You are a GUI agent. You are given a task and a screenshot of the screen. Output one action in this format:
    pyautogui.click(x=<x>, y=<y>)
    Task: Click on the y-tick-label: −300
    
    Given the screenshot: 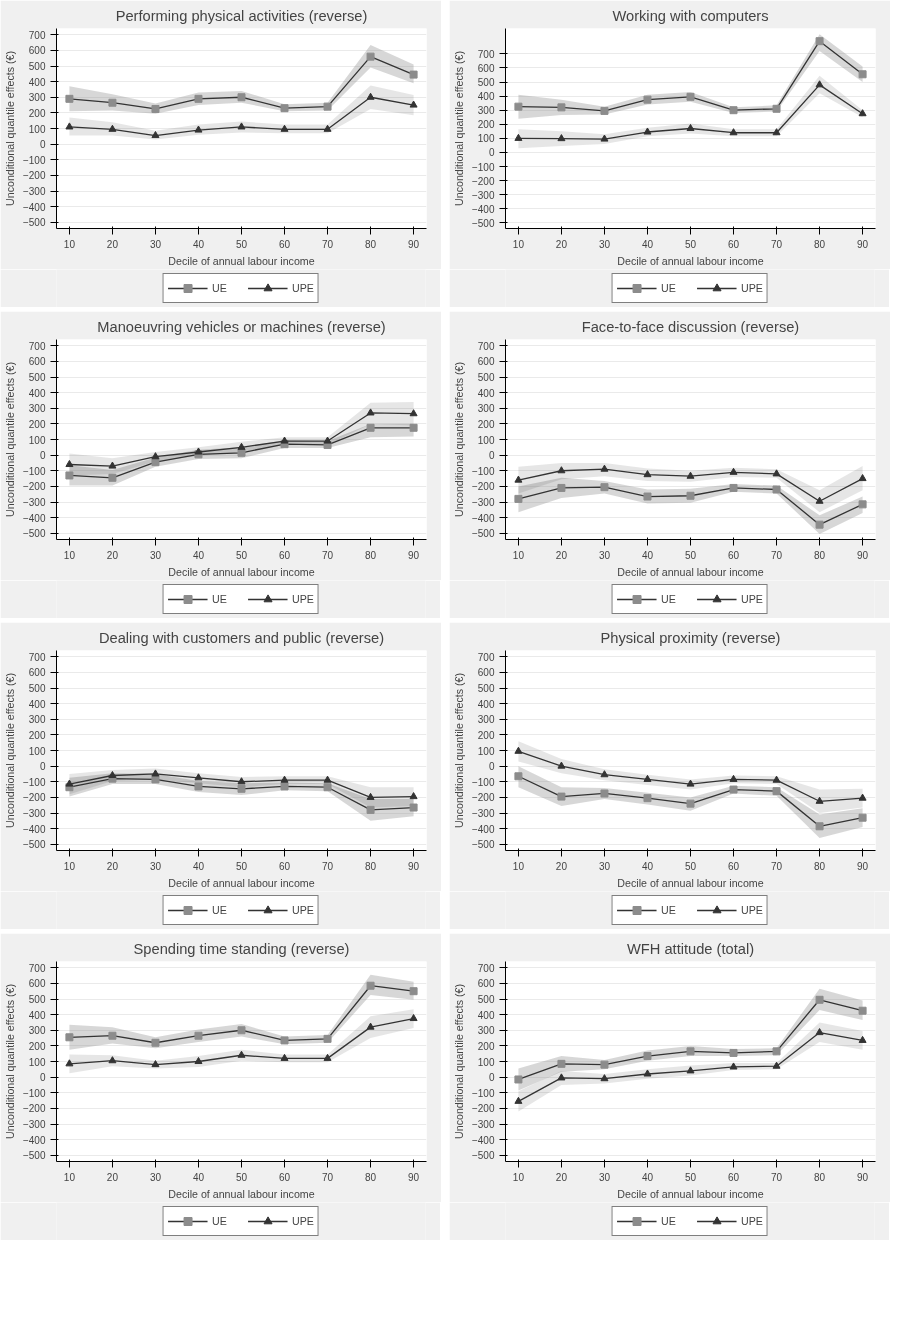 What is the action you would take?
    pyautogui.click(x=483, y=195)
    